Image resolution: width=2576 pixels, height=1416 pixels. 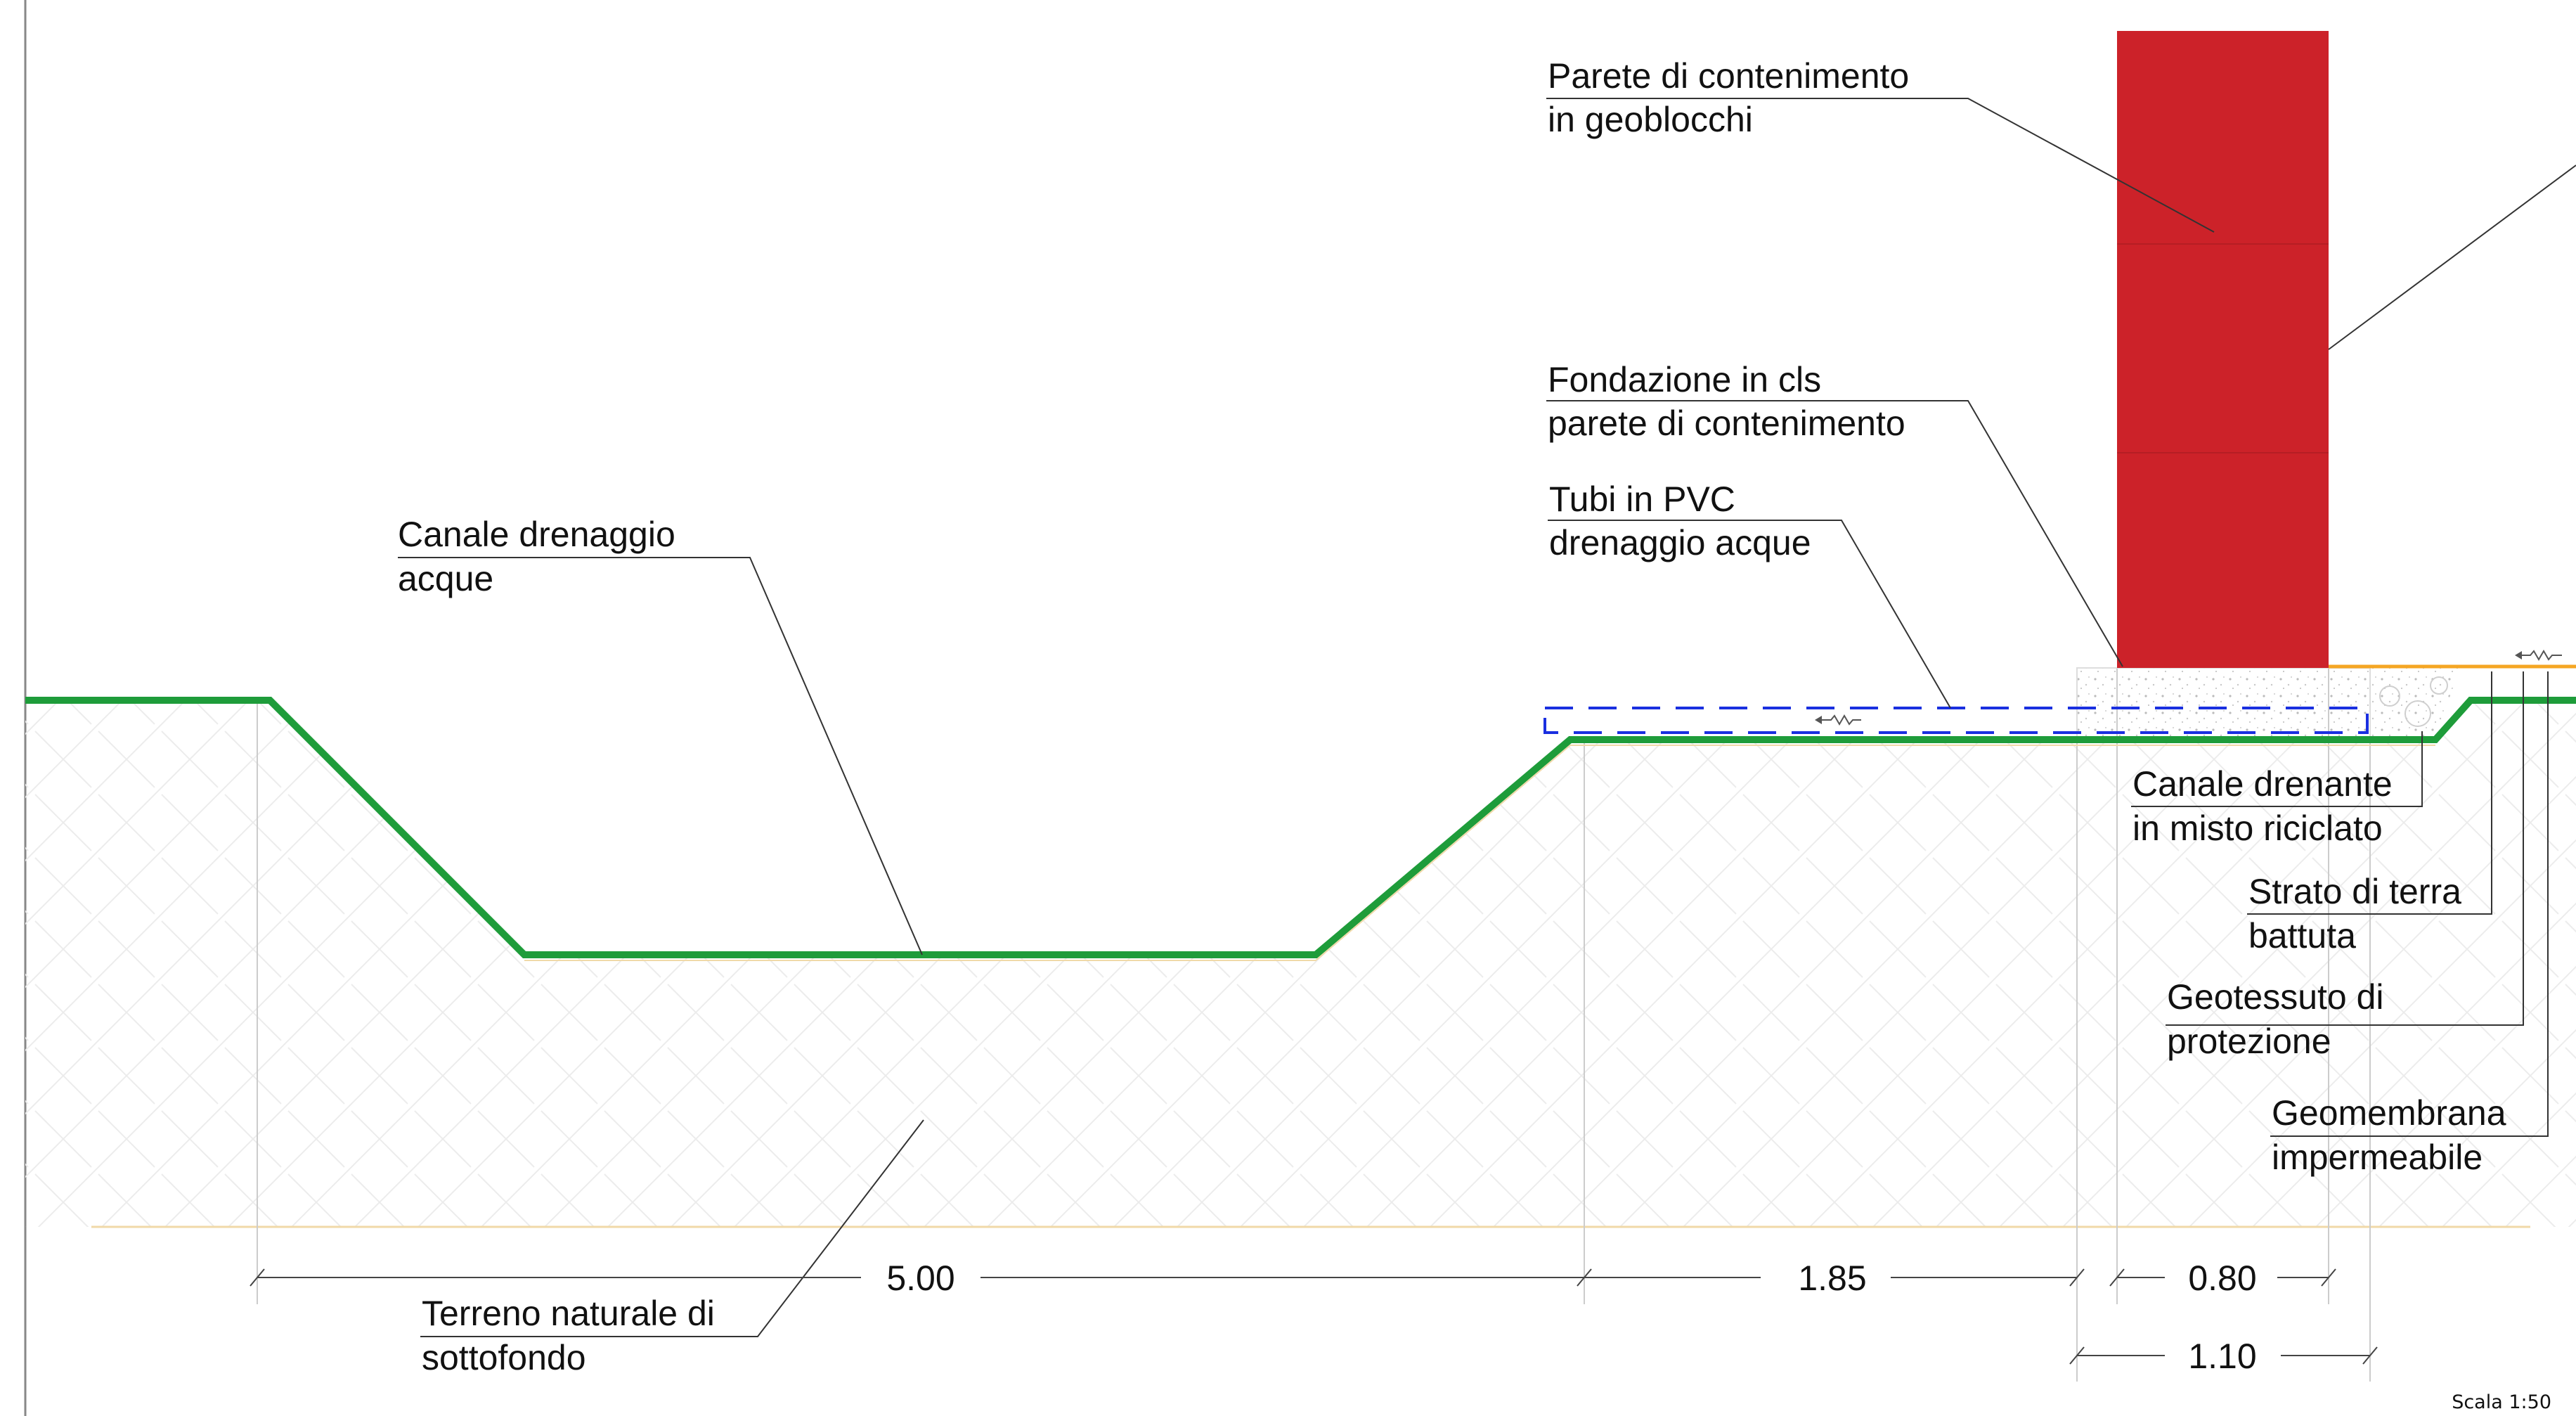 What do you see at coordinates (2262, 784) in the screenshot?
I see `label-drain-gravel-line1: Canale drenante` at bounding box center [2262, 784].